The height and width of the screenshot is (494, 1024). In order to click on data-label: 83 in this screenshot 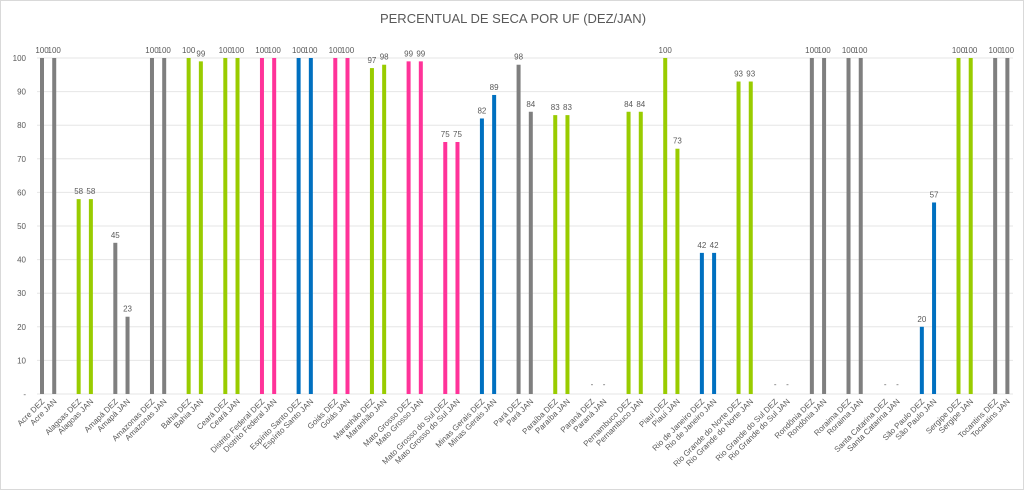, I will do `click(555, 107)`.